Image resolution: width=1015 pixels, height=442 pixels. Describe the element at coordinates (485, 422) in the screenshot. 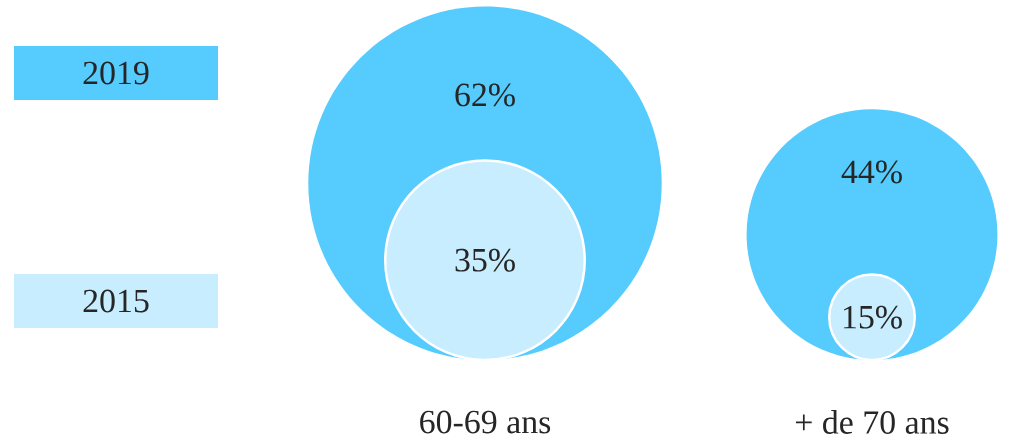

I see `category-label: 60-69 ans` at that location.